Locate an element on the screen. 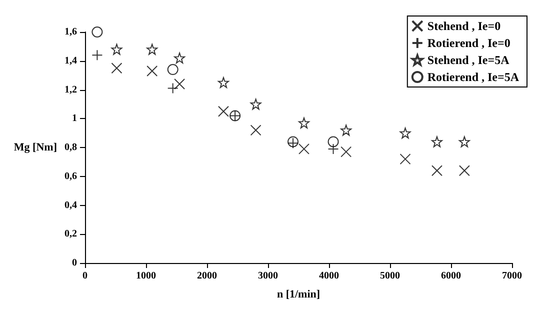  x-tick-label: 6000 is located at coordinates (451, 276).